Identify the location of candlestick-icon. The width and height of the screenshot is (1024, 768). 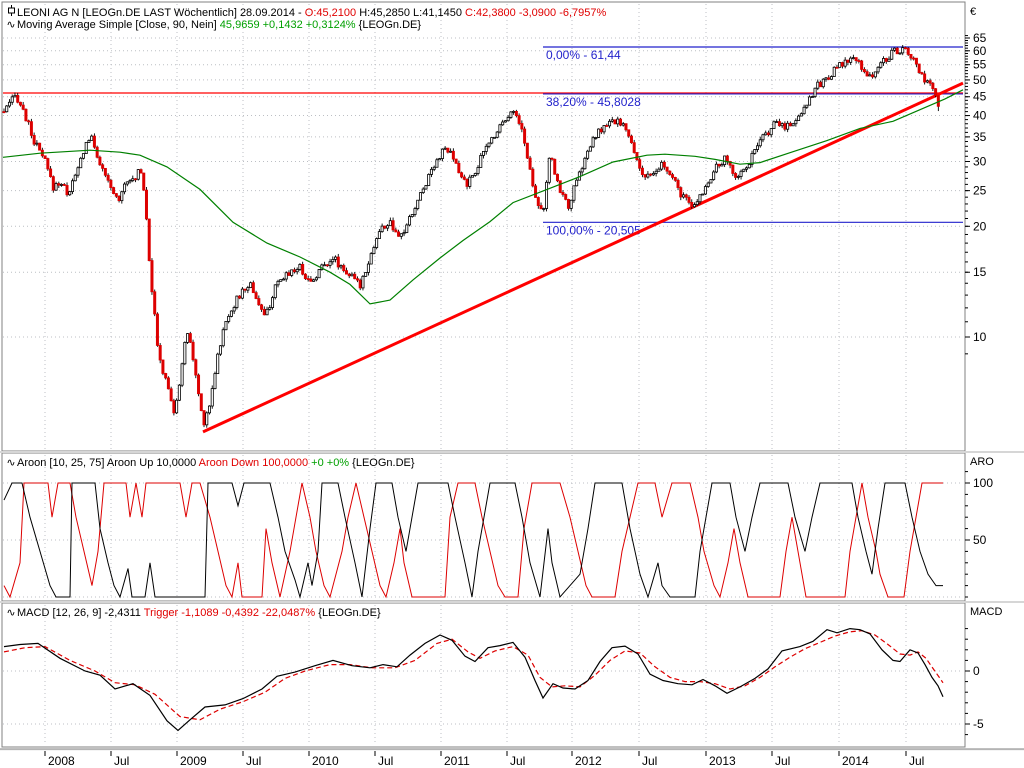
(11, 12).